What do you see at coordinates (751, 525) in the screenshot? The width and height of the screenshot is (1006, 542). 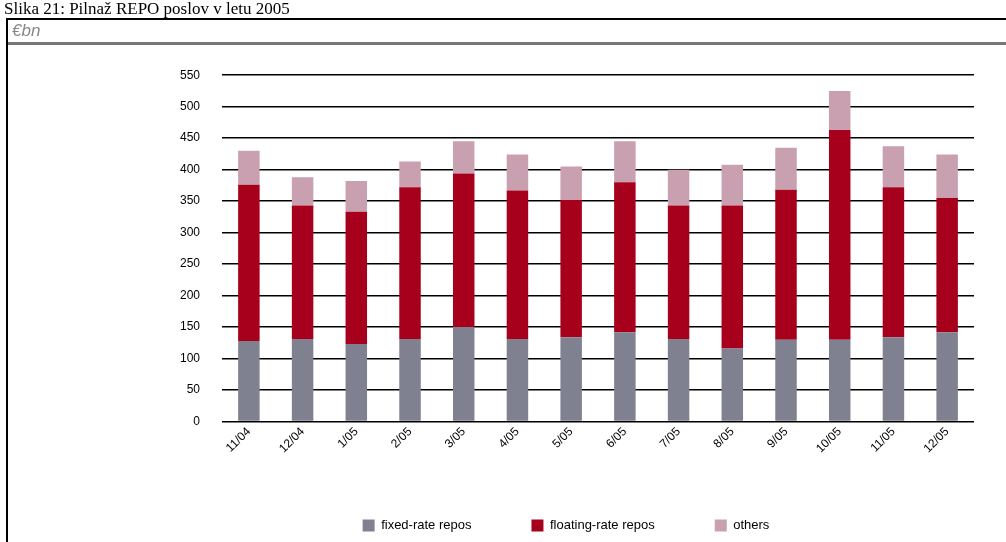 I see `legend-label: others` at bounding box center [751, 525].